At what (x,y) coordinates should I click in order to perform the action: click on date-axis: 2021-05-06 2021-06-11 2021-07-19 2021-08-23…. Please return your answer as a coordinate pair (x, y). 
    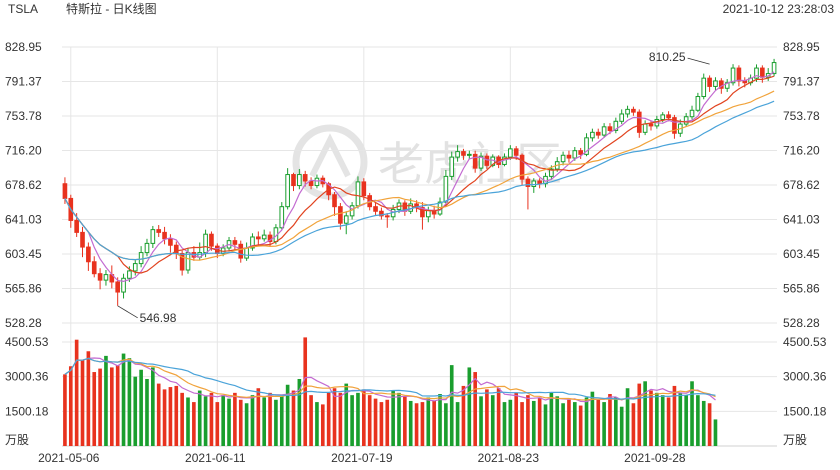
    Looking at the image, I should click on (362, 458).